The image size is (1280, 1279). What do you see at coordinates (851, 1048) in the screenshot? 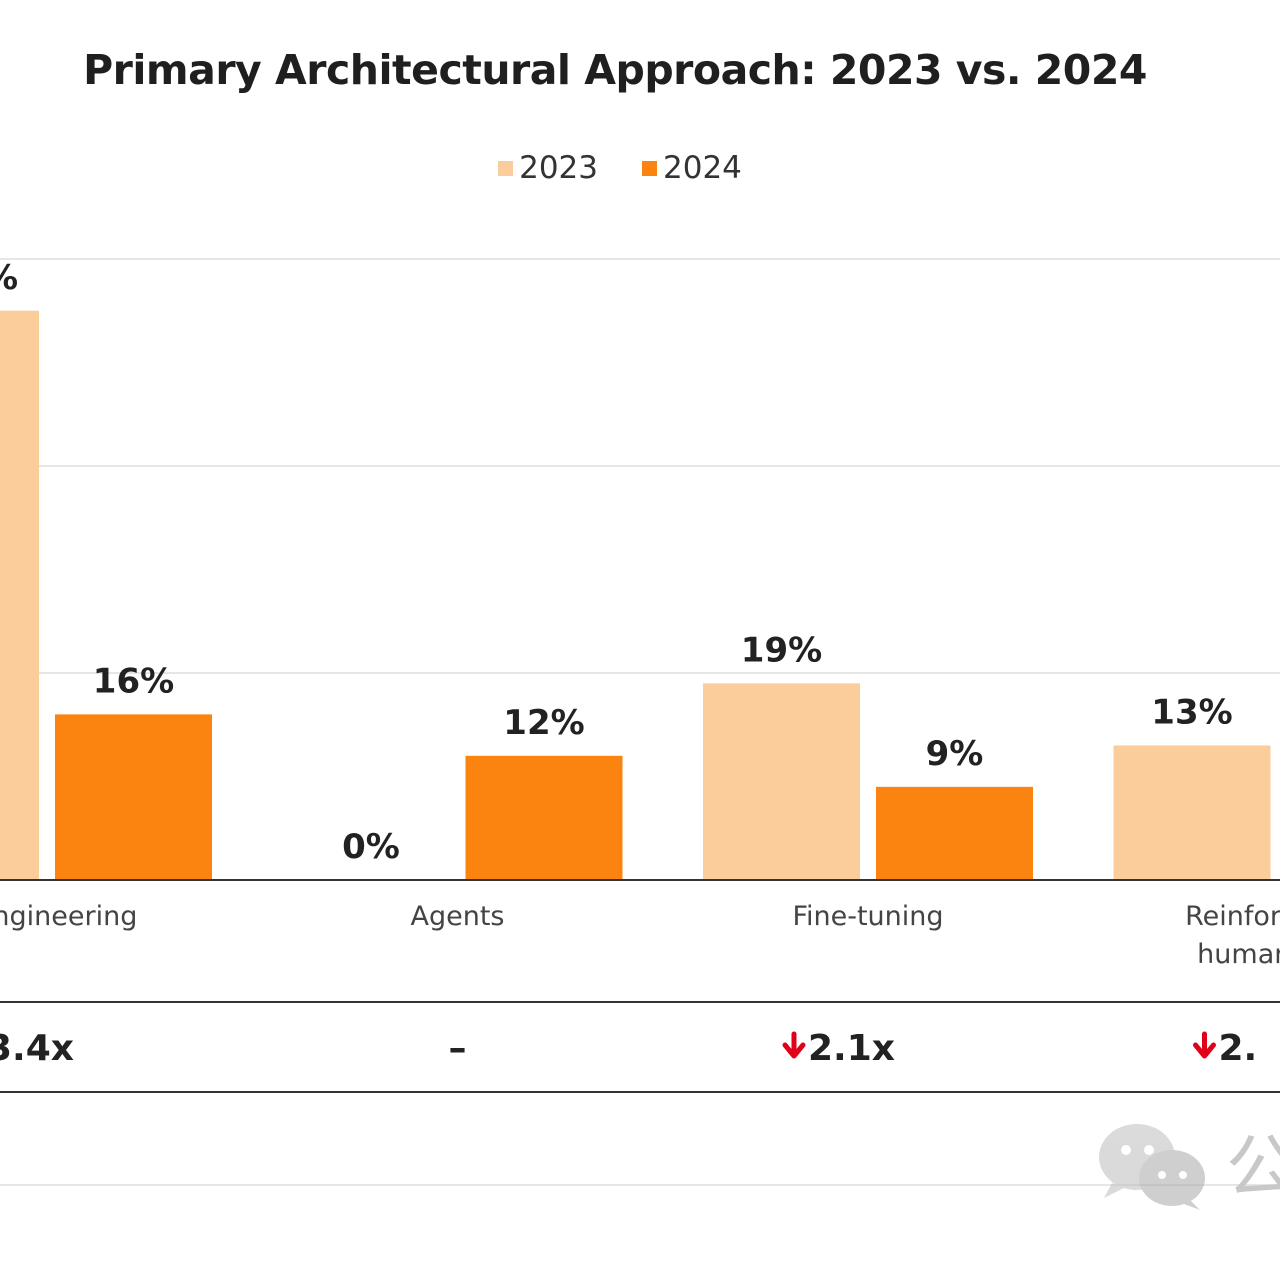
I see `change-value-2: 2.1x` at bounding box center [851, 1048].